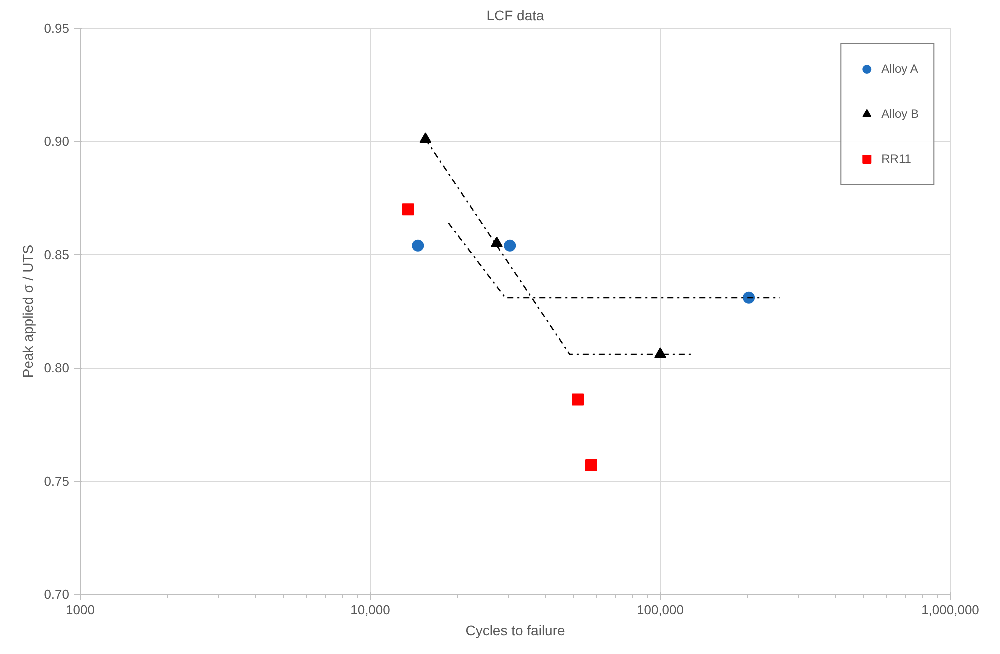 The image size is (1000, 654). What do you see at coordinates (515, 16) in the screenshot?
I see `chart-title: LCF data` at bounding box center [515, 16].